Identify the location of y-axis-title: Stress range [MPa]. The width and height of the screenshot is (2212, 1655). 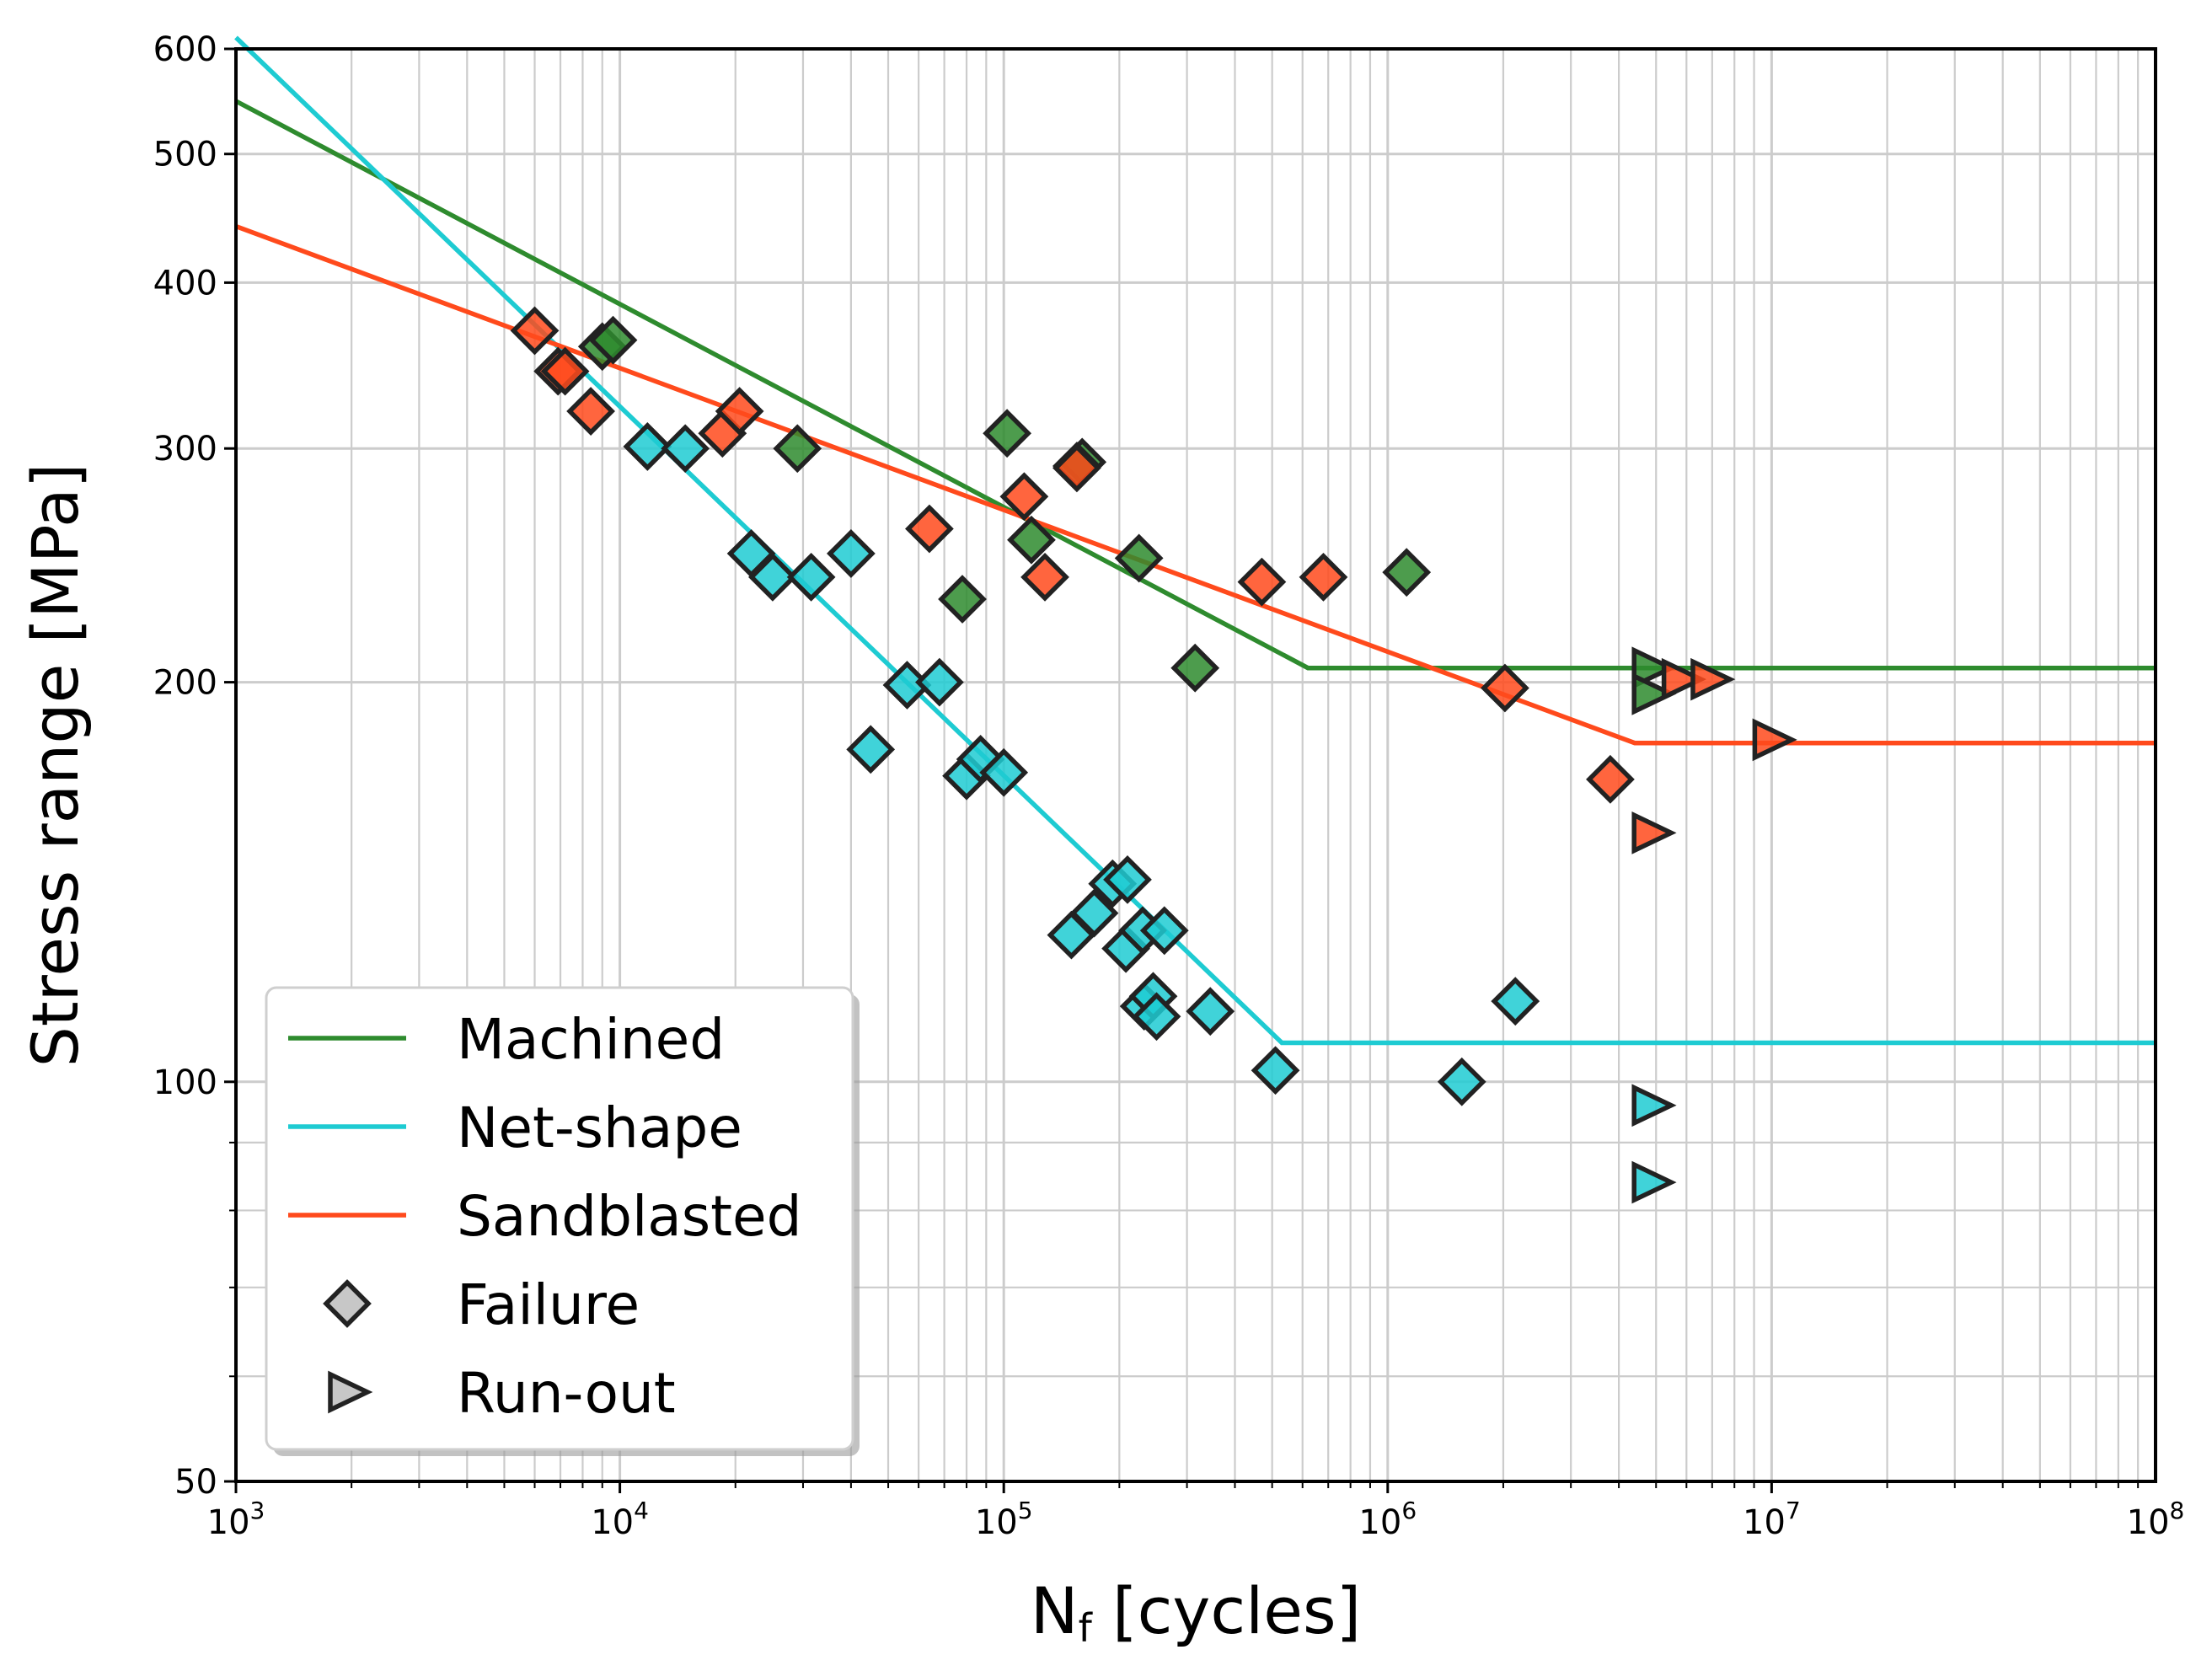
(56, 765).